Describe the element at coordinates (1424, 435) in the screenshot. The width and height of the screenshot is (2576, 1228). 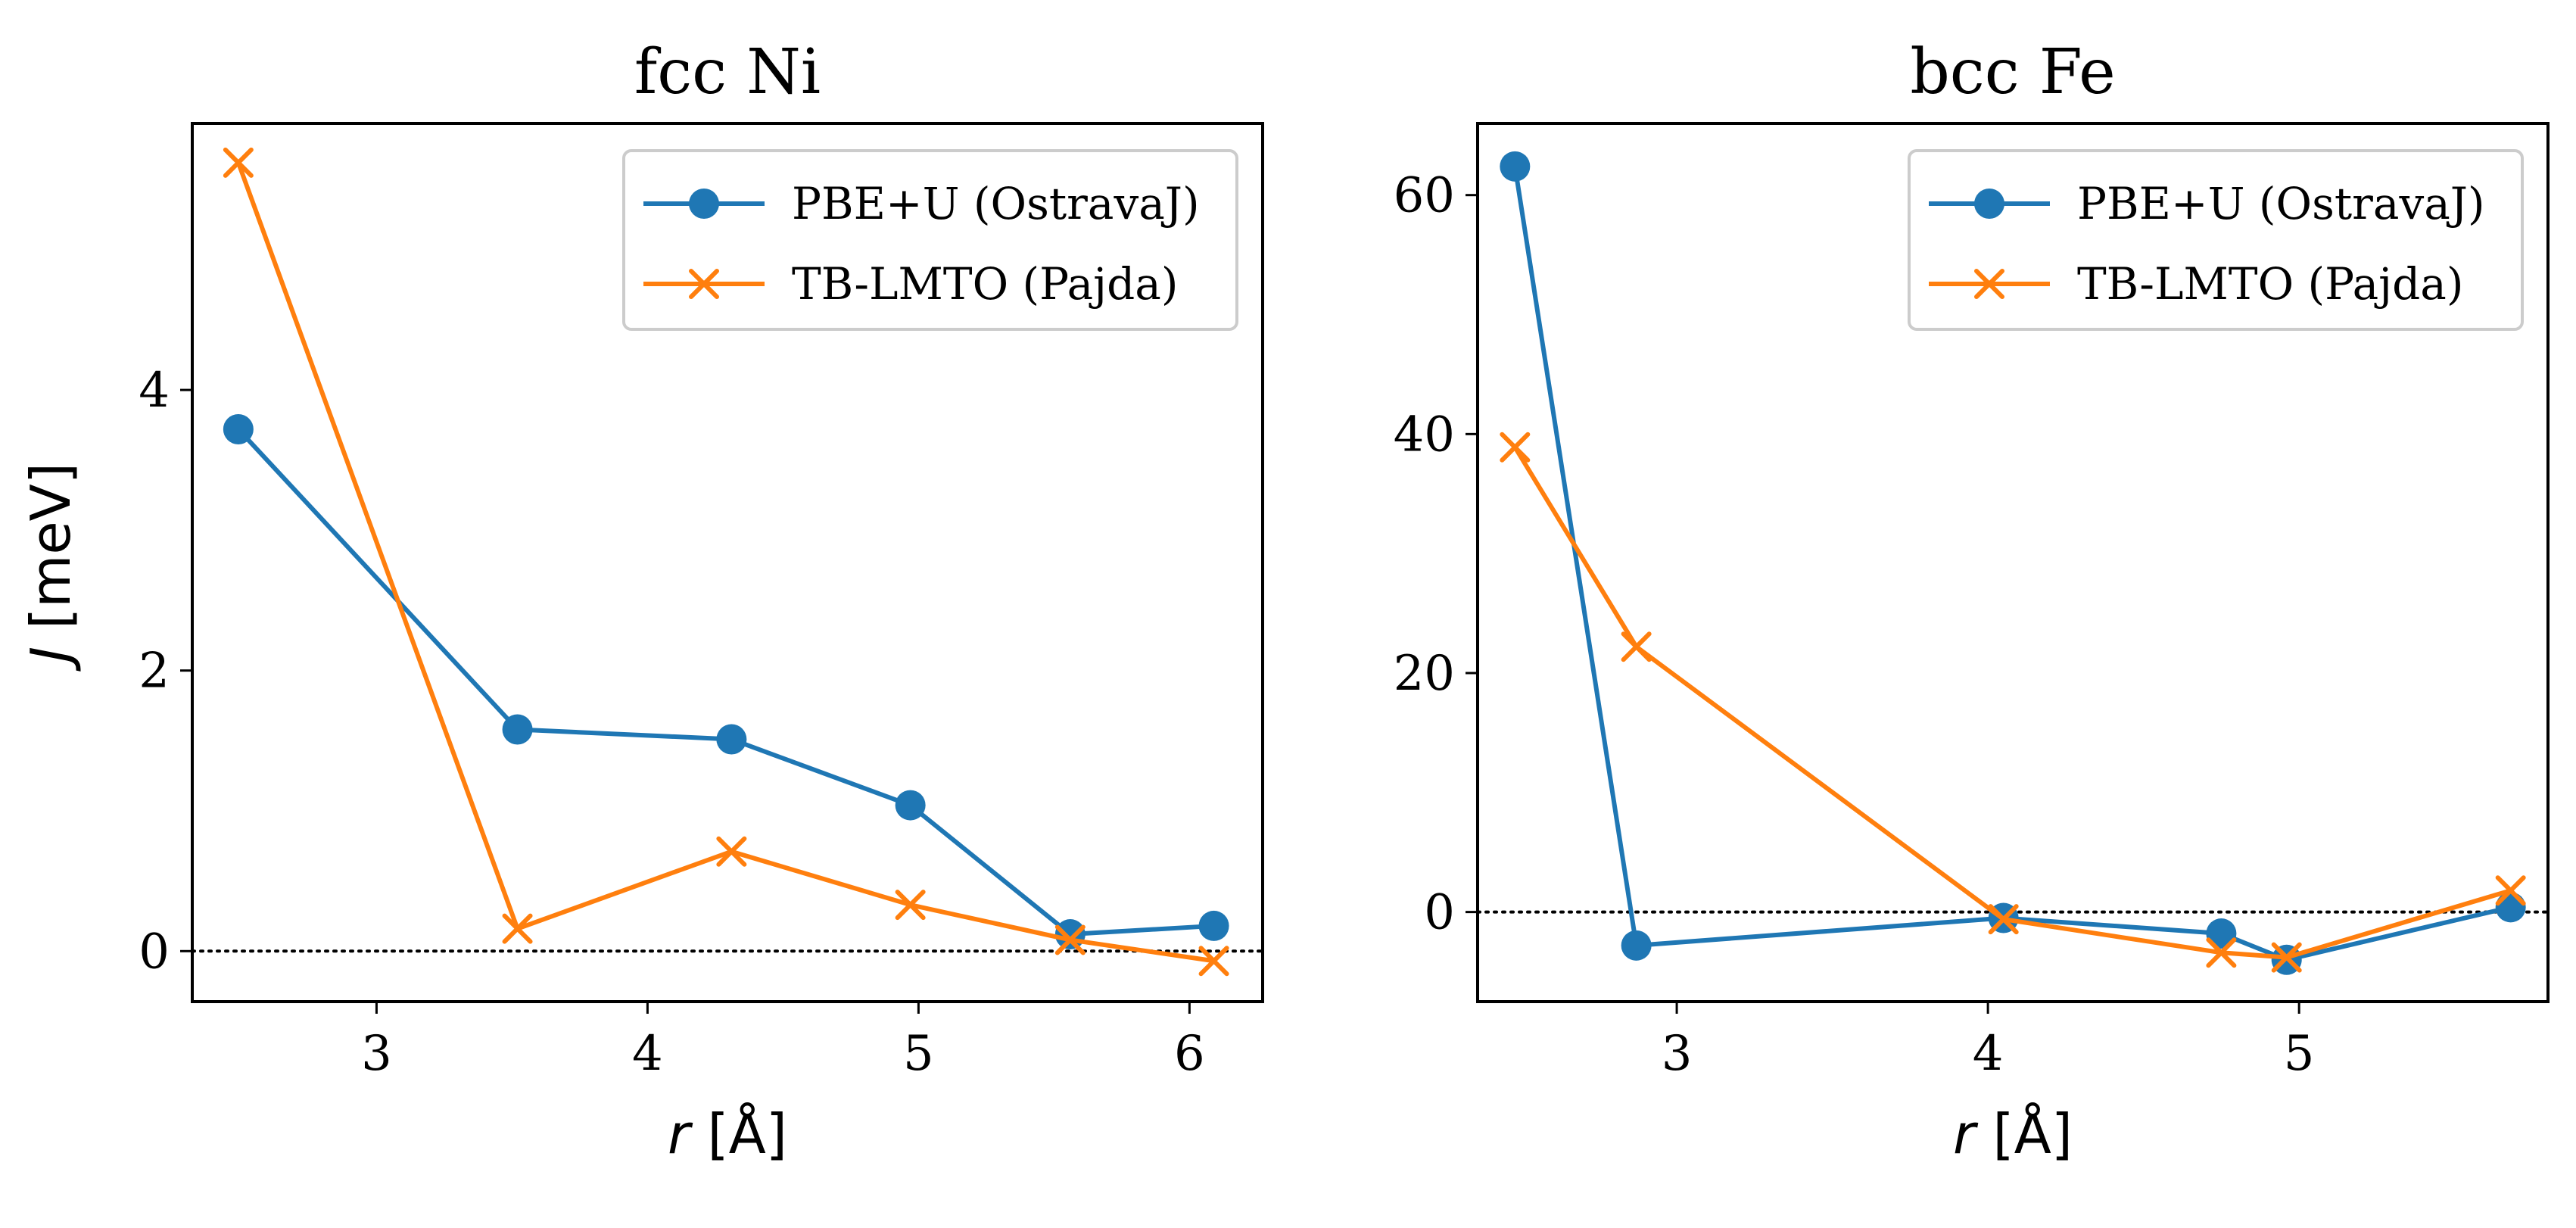
I see `y-tick-label: 40` at that location.